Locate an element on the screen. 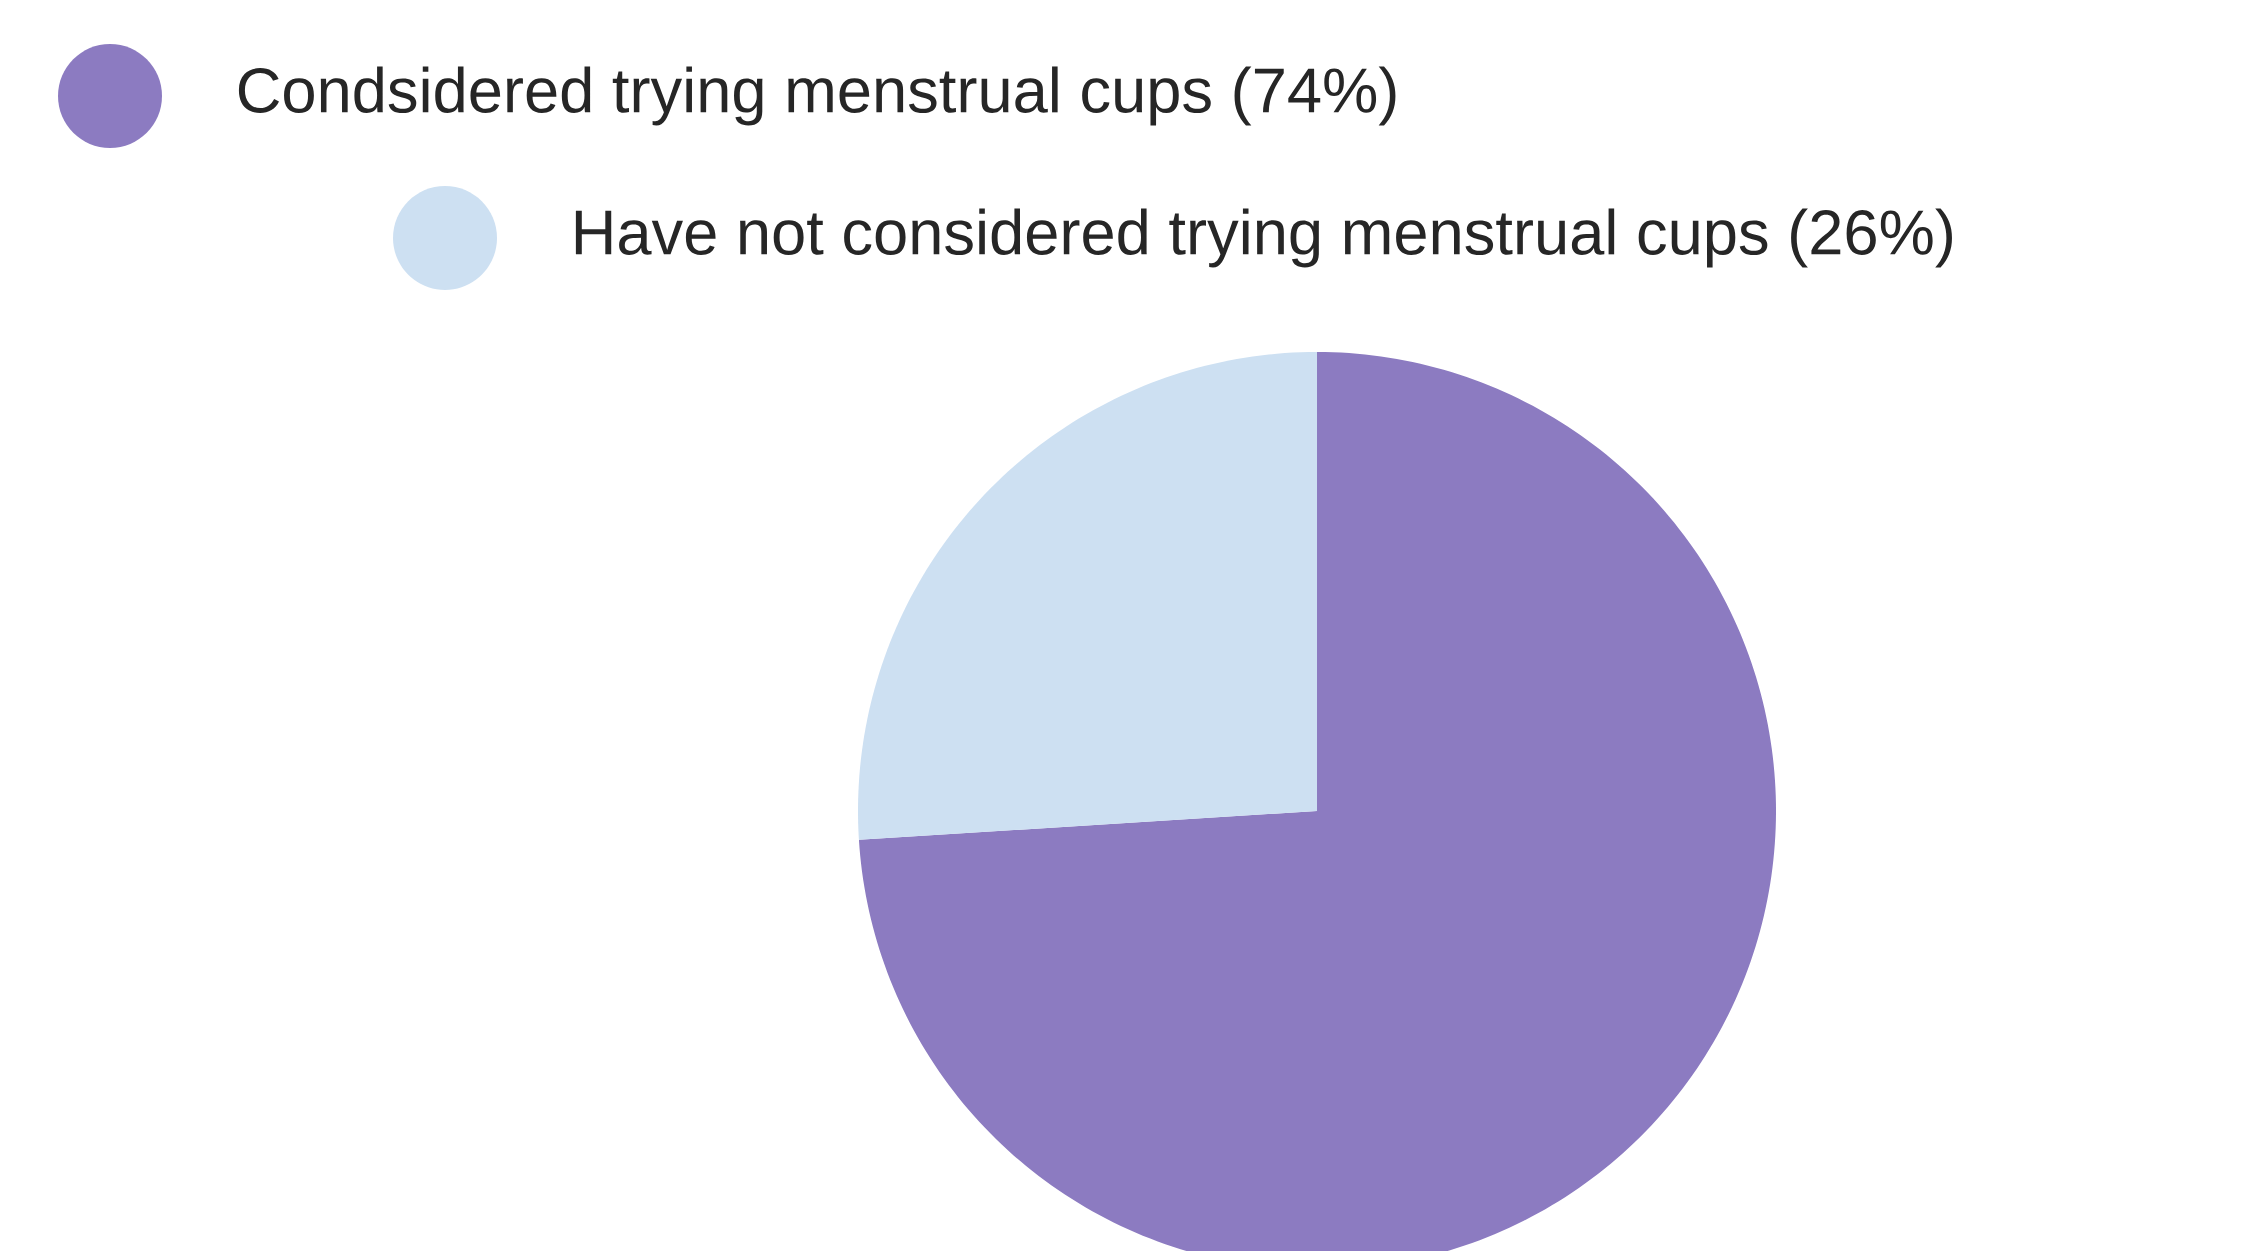  legend-label: Condsidered trying menstrual cups (74%) is located at coordinates (817, 96).